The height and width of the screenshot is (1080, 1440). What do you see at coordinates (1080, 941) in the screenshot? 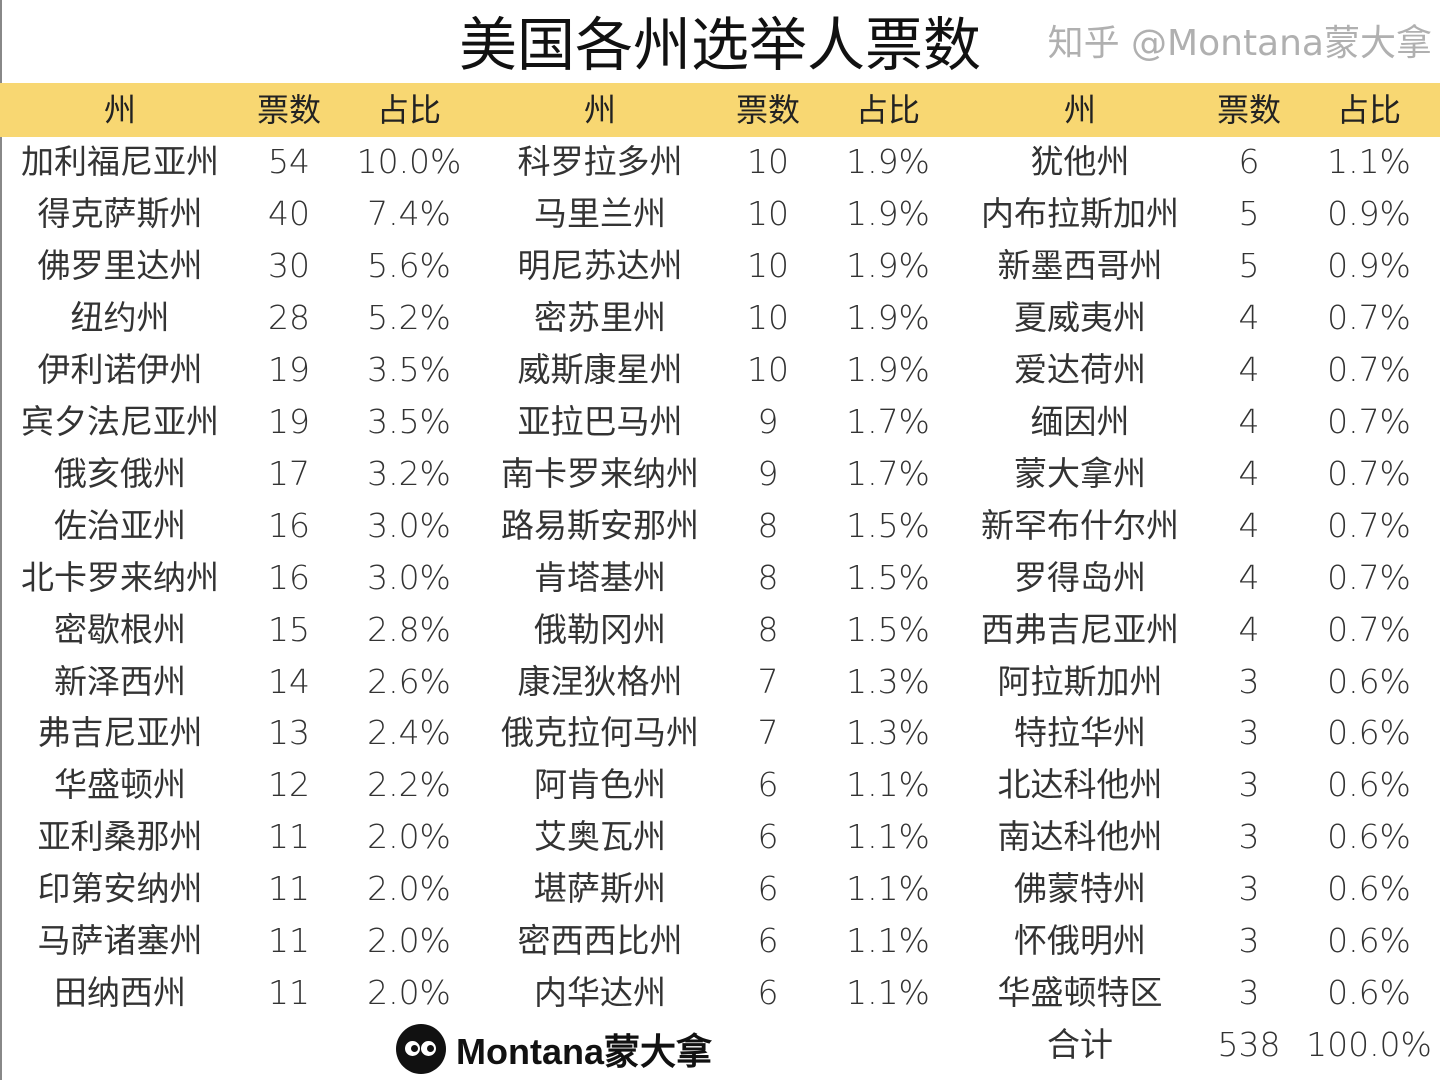
I see `cell-state: 怀俄明州` at bounding box center [1080, 941].